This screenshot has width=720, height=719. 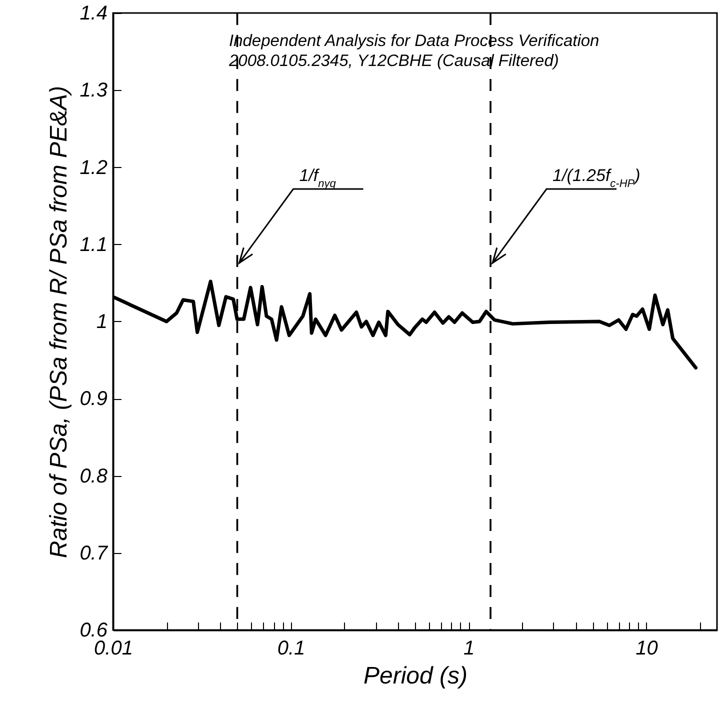 I want to click on y-tick-label: 1.4, so click(x=94, y=13).